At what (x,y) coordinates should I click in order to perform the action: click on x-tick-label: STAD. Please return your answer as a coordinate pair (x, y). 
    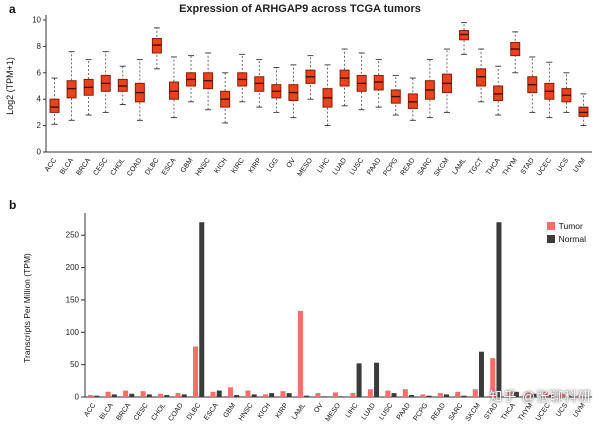
    Looking at the image, I should click on (528, 166).